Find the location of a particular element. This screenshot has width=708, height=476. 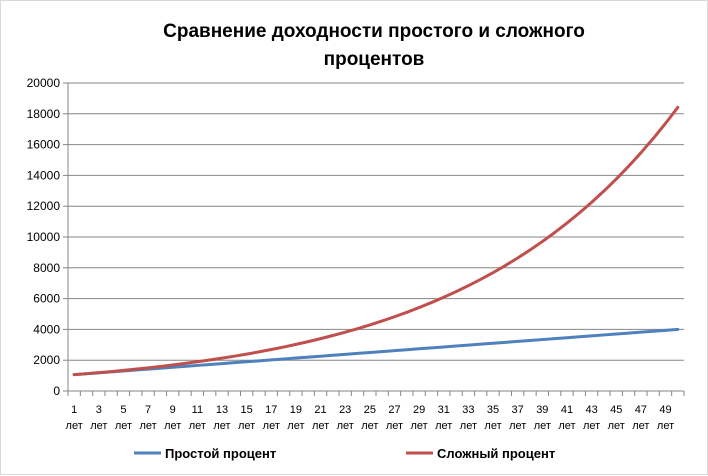

x-tick-number: 19 is located at coordinates (296, 410).